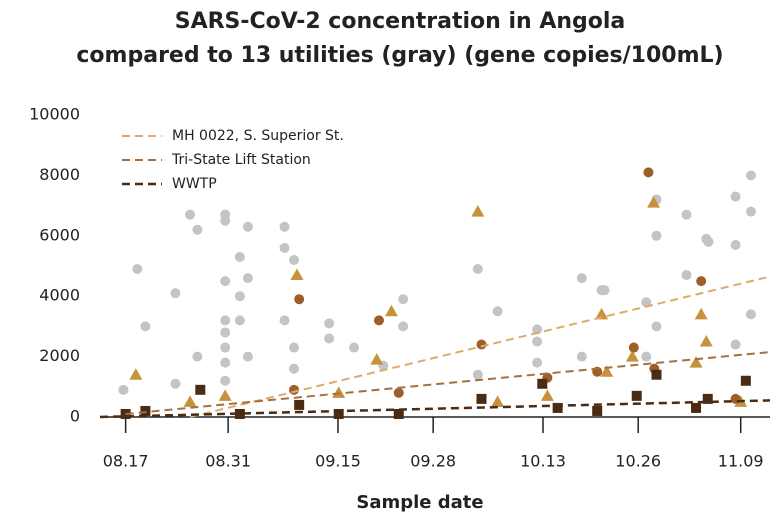 Image resolution: width=782 pixels, height=522 pixels. What do you see at coordinates (75, 416) in the screenshot?
I see `y-tick-label: 0` at bounding box center [75, 416].